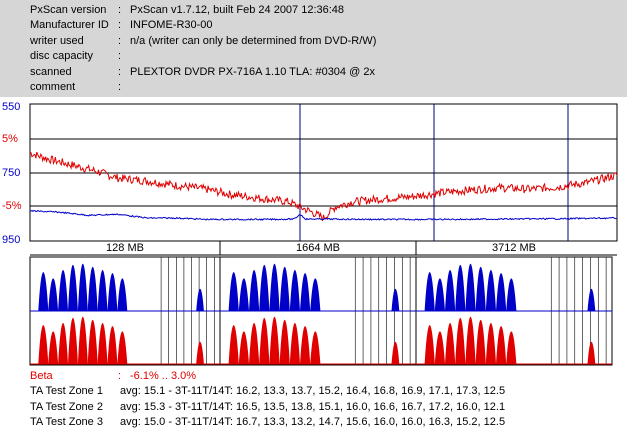  What do you see at coordinates (163, 376) in the screenshot?
I see `beta-value: -6.1% .. 3.0%` at bounding box center [163, 376].